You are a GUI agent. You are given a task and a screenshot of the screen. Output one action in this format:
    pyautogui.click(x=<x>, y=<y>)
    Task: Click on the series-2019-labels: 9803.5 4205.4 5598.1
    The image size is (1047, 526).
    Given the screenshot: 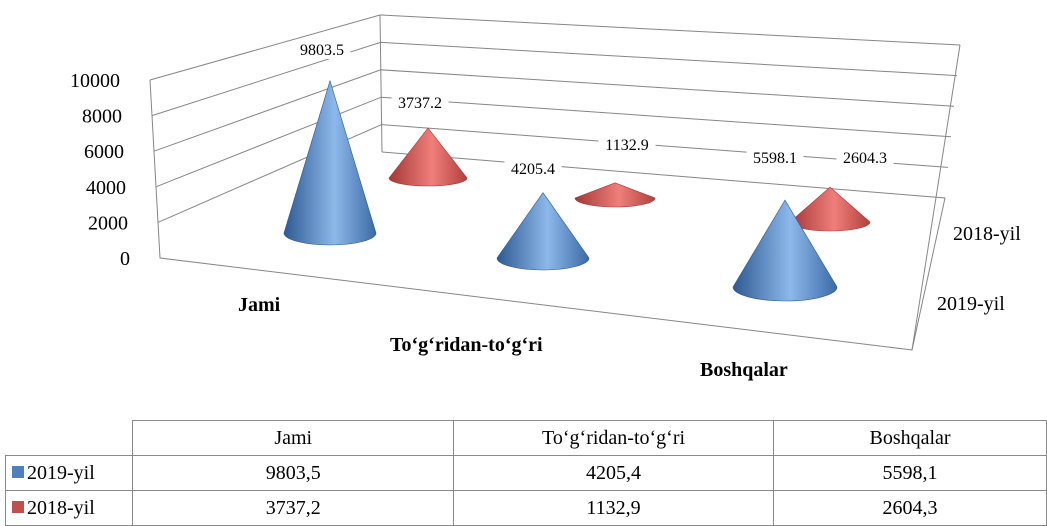 What is the action you would take?
    pyautogui.click(x=548, y=109)
    